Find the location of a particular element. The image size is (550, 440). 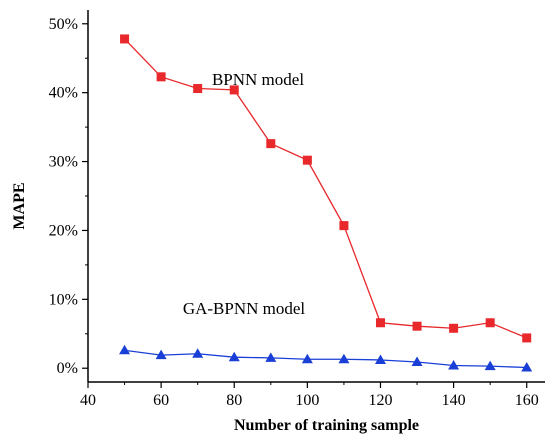

bpnn-series-label: BPNN model is located at coordinates (258, 79).